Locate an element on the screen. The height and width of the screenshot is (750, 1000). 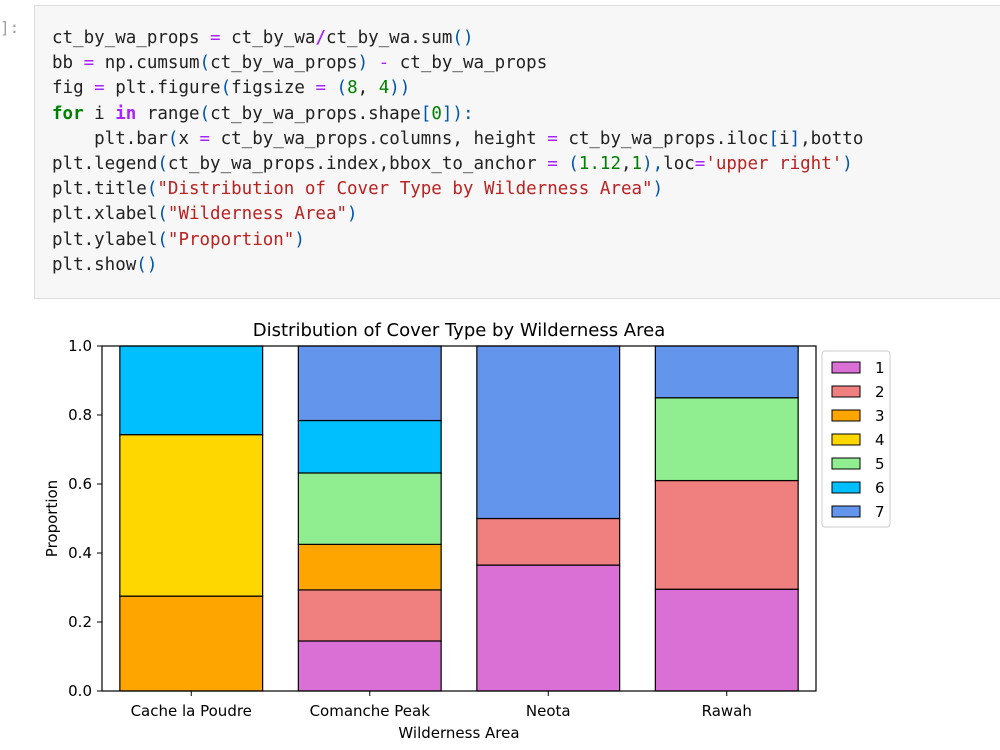
code-token: x is located at coordinates (189, 138).